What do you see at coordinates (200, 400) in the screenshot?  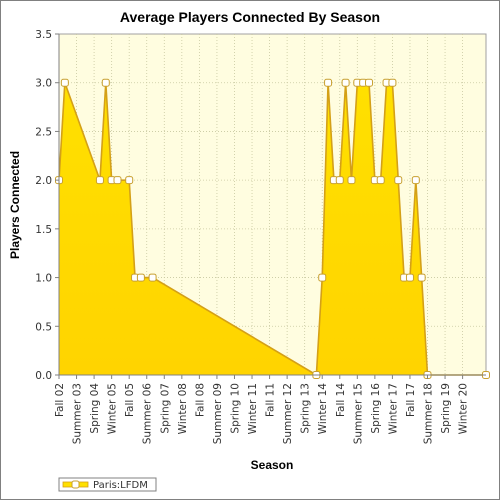 I see `x-tick-label: Fall 08` at bounding box center [200, 400].